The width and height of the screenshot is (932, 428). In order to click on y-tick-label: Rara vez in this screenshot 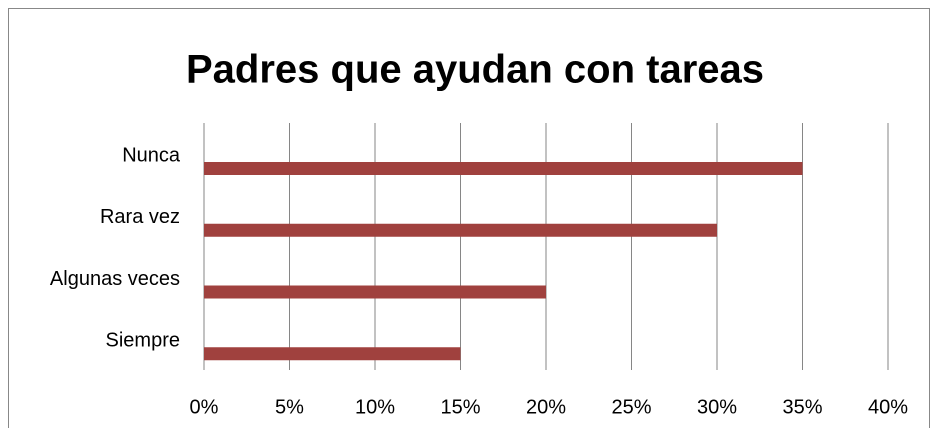, I will do `click(140, 217)`.